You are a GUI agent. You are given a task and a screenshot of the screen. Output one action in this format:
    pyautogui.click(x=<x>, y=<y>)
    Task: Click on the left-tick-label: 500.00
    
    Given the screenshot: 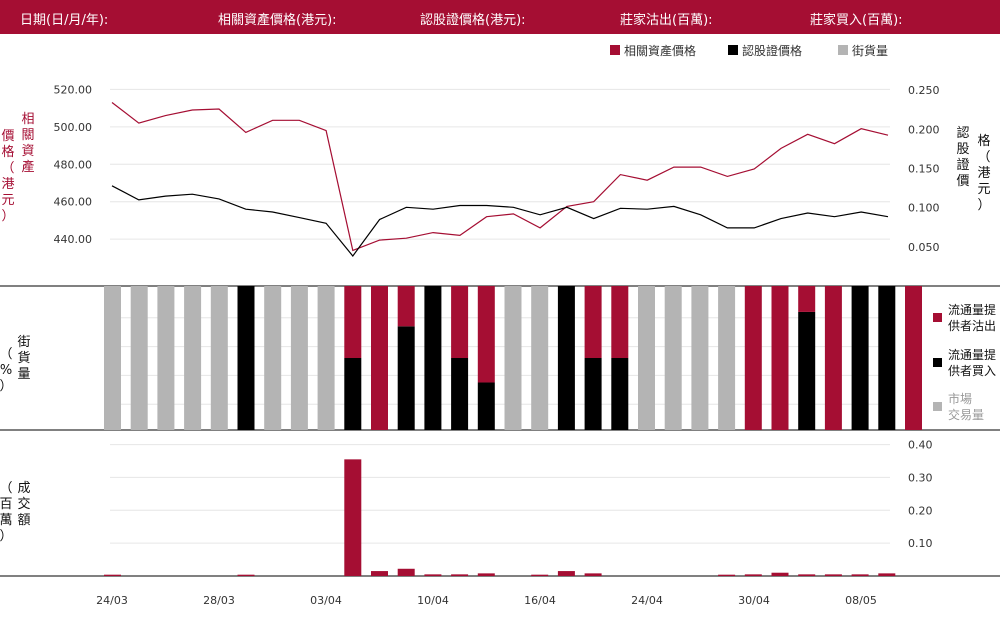 What is the action you would take?
    pyautogui.click(x=73, y=127)
    